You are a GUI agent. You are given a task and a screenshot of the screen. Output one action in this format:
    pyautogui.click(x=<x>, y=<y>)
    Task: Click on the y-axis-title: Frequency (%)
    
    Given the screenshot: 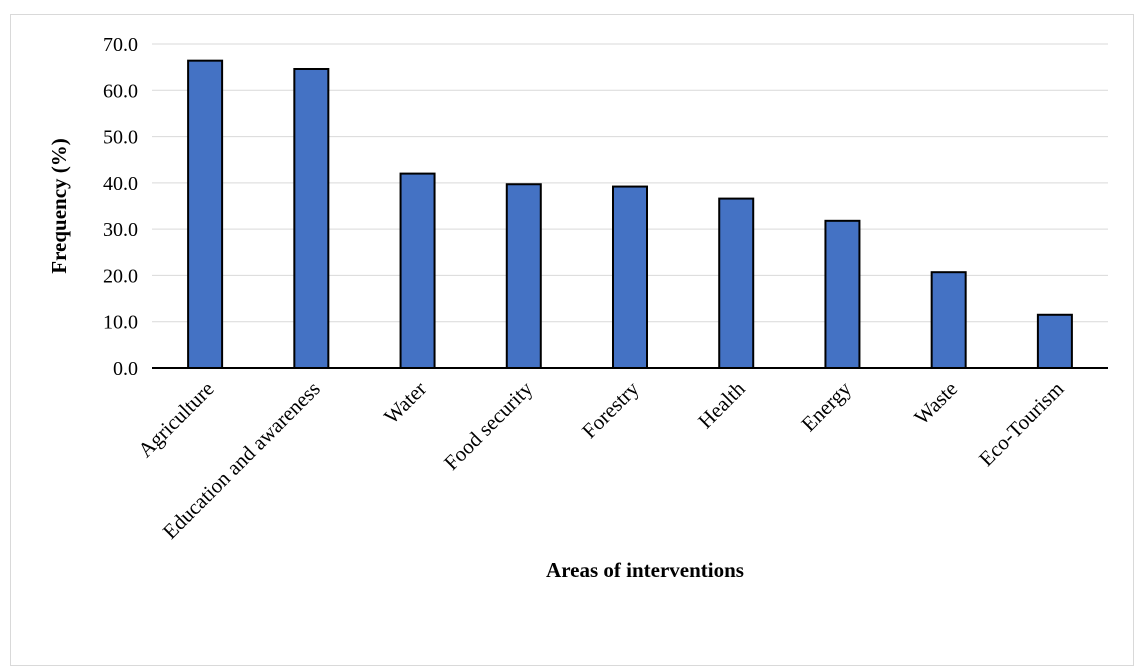 What is the action you would take?
    pyautogui.click(x=59, y=206)
    